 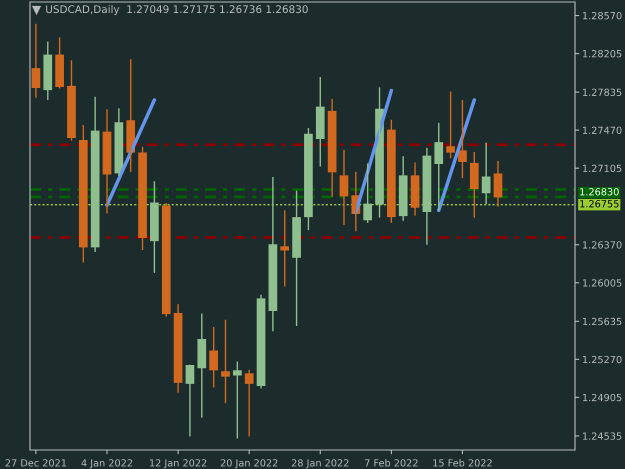 I want to click on y-tick-label: 1.26370, so click(x=602, y=245).